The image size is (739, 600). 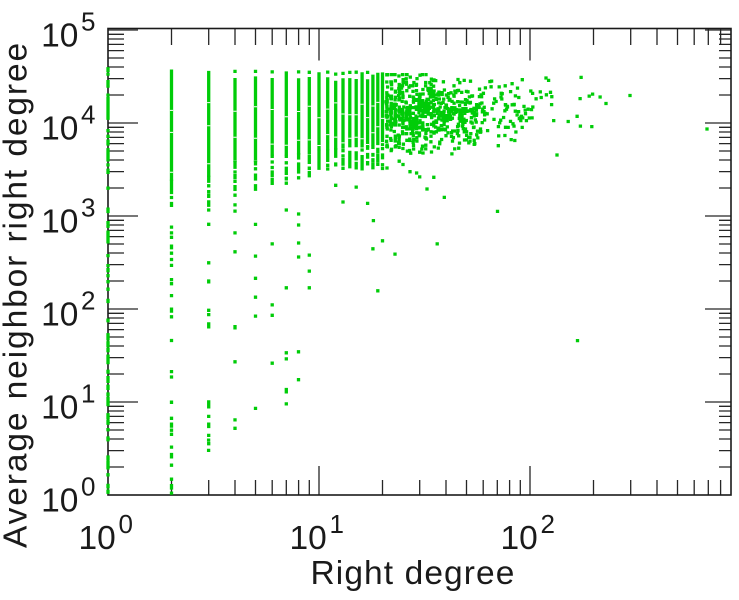 I want to click on svg-text: 3, so click(x=88, y=207).